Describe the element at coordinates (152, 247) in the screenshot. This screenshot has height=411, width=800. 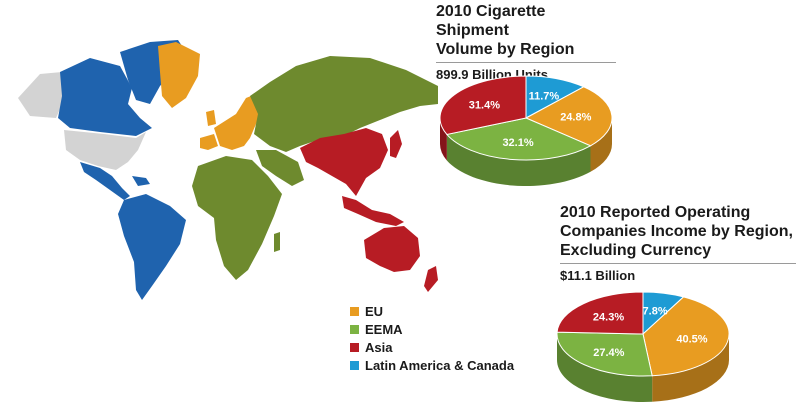
I see `map-region-south-america` at that location.